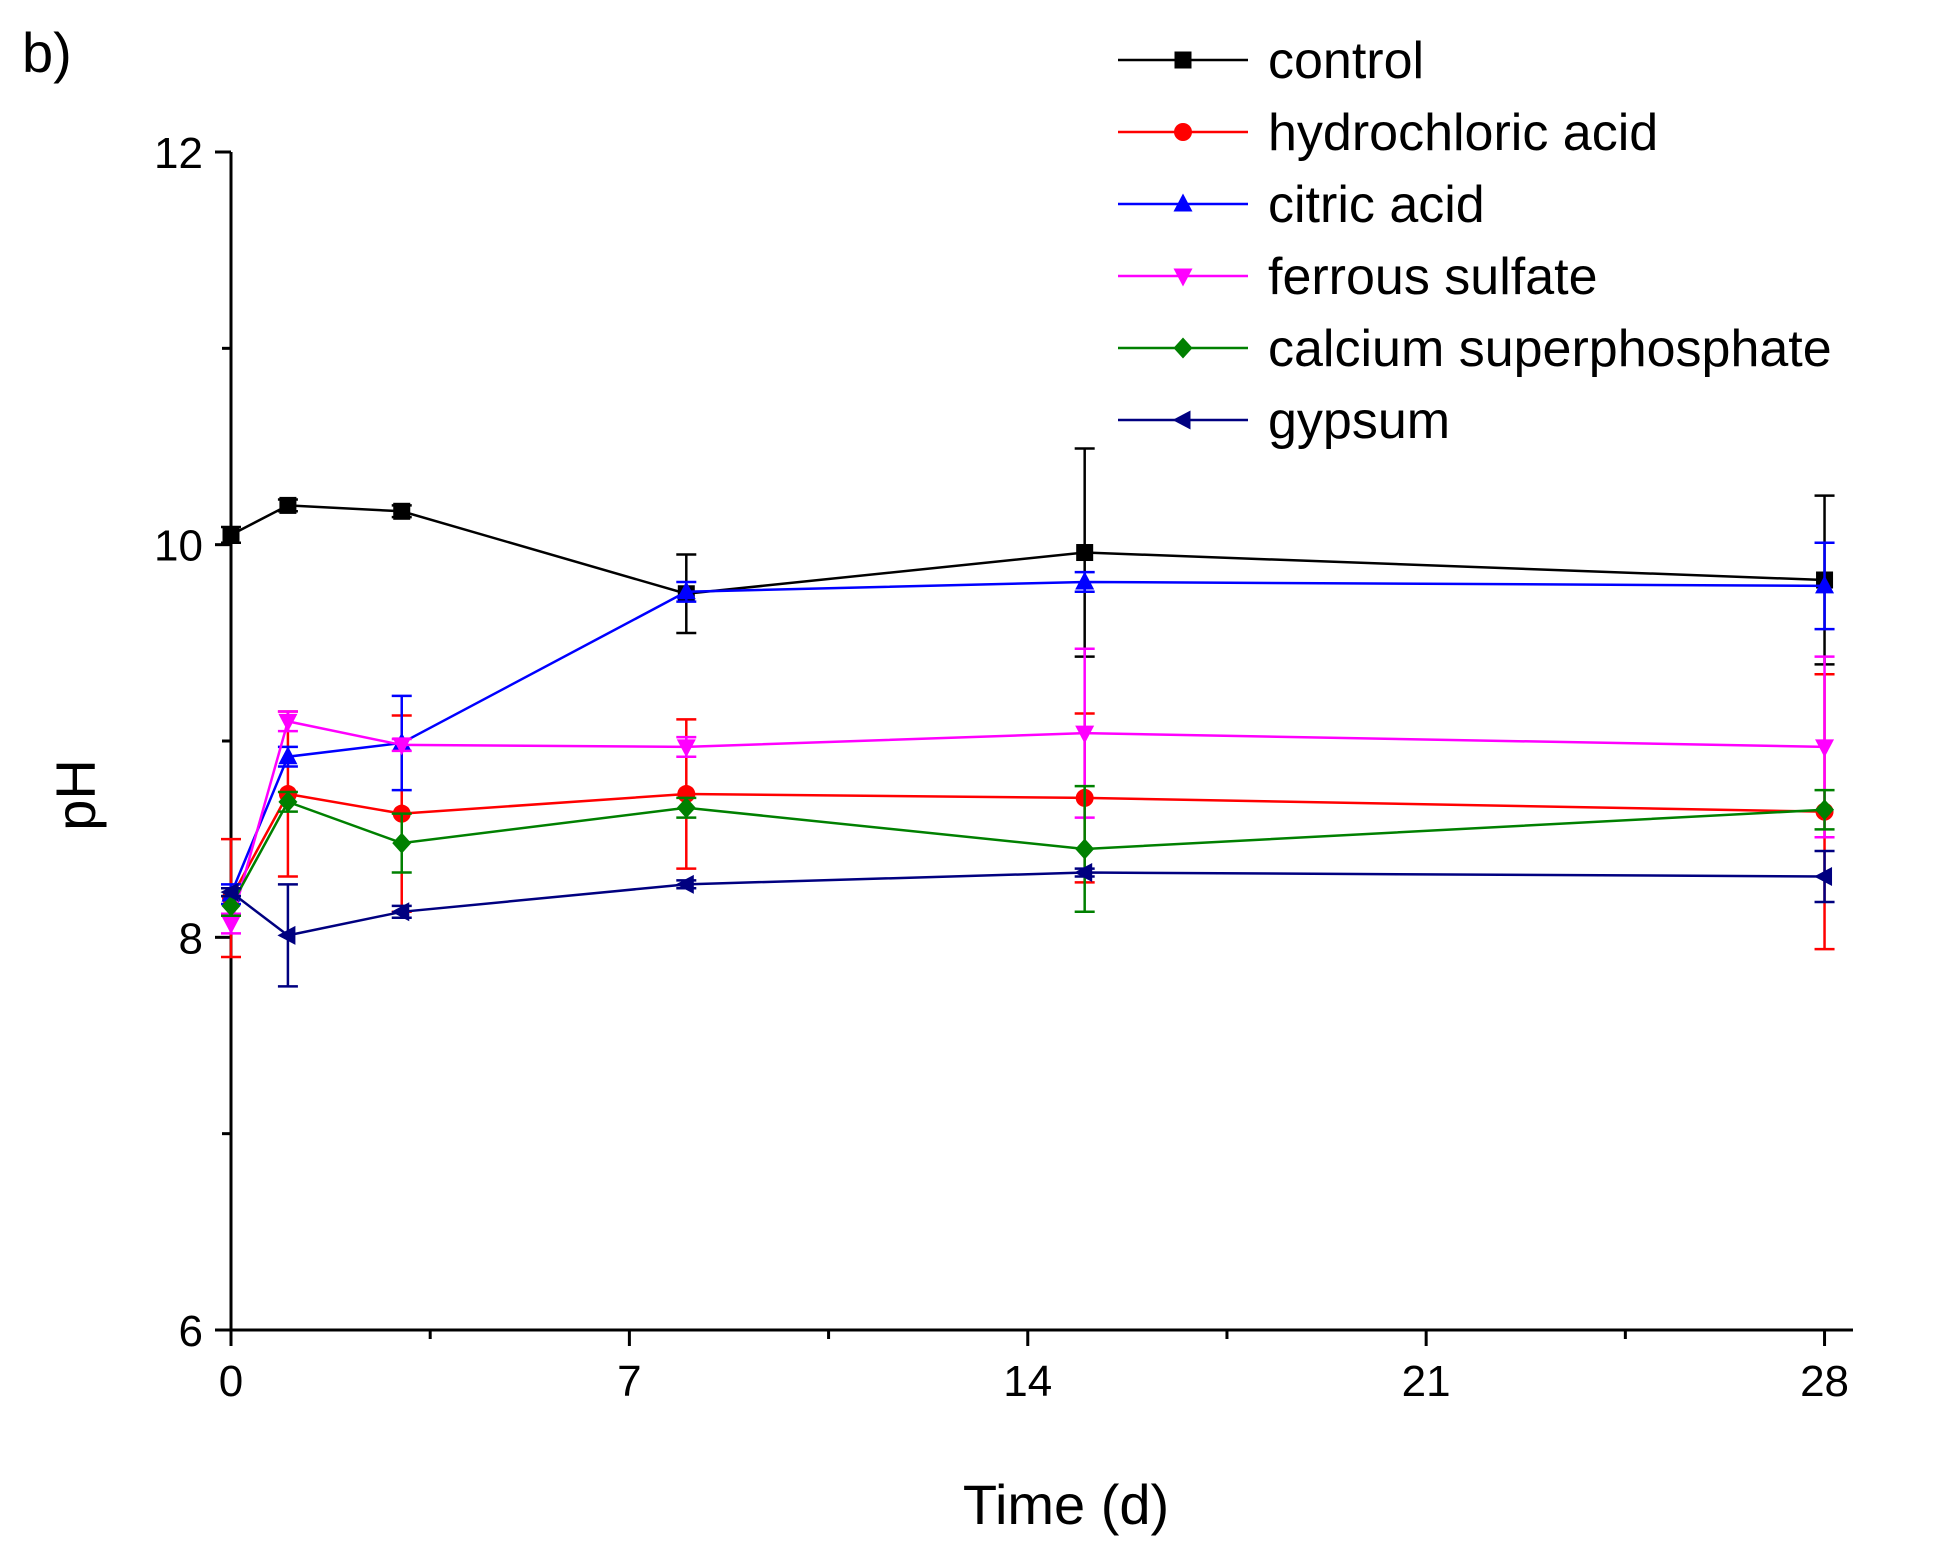  I want to click on y-tick-label: 10, so click(178, 546).